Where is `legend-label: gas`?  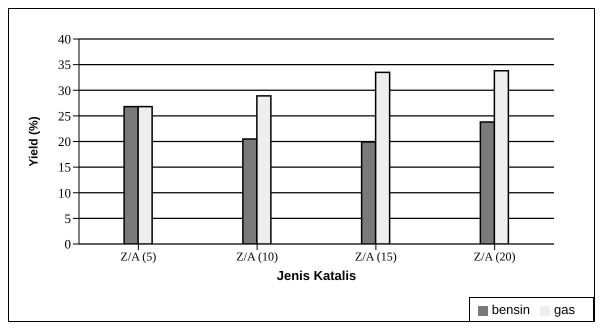 legend-label: gas is located at coordinates (564, 309).